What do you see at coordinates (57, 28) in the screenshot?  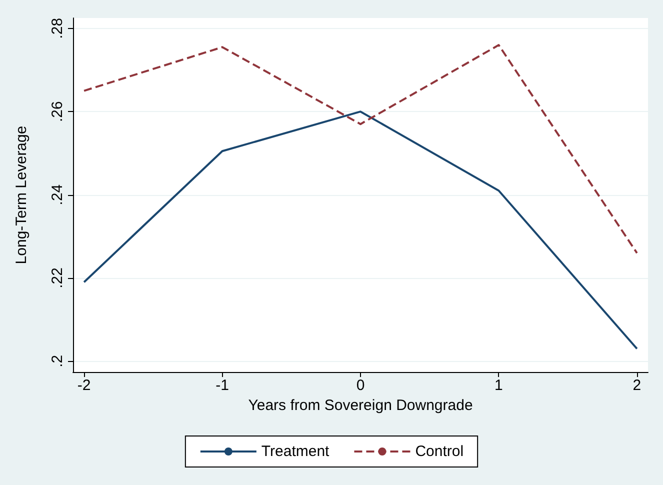 I see `y-tick-label: .28` at bounding box center [57, 28].